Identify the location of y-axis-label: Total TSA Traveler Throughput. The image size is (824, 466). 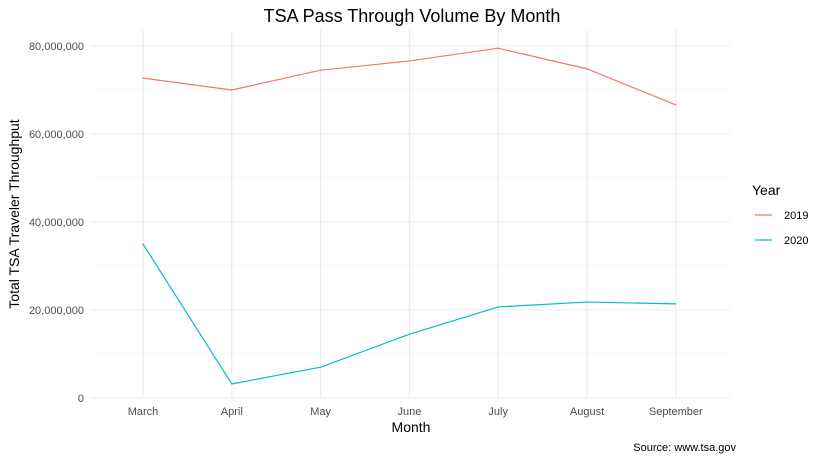
(14, 213).